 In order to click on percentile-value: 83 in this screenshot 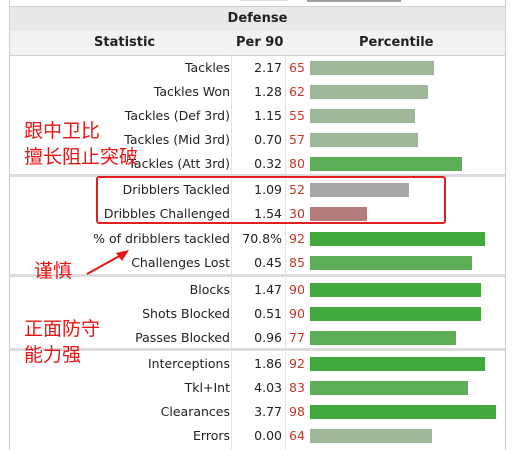, I will do `click(297, 387)`.